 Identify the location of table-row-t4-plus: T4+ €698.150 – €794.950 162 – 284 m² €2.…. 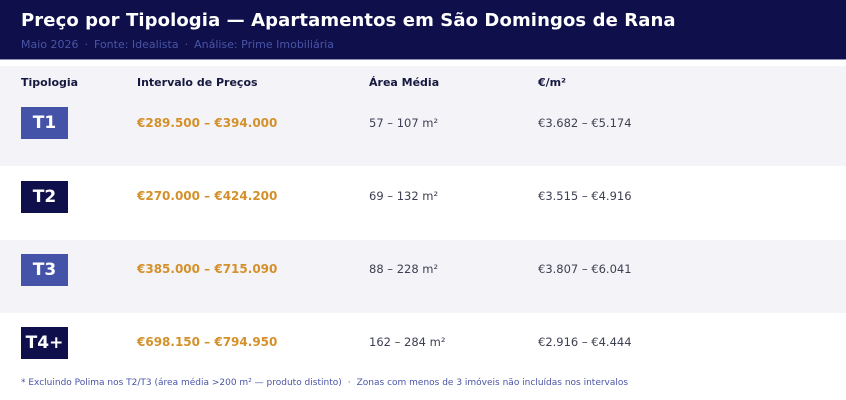
(423, 342).